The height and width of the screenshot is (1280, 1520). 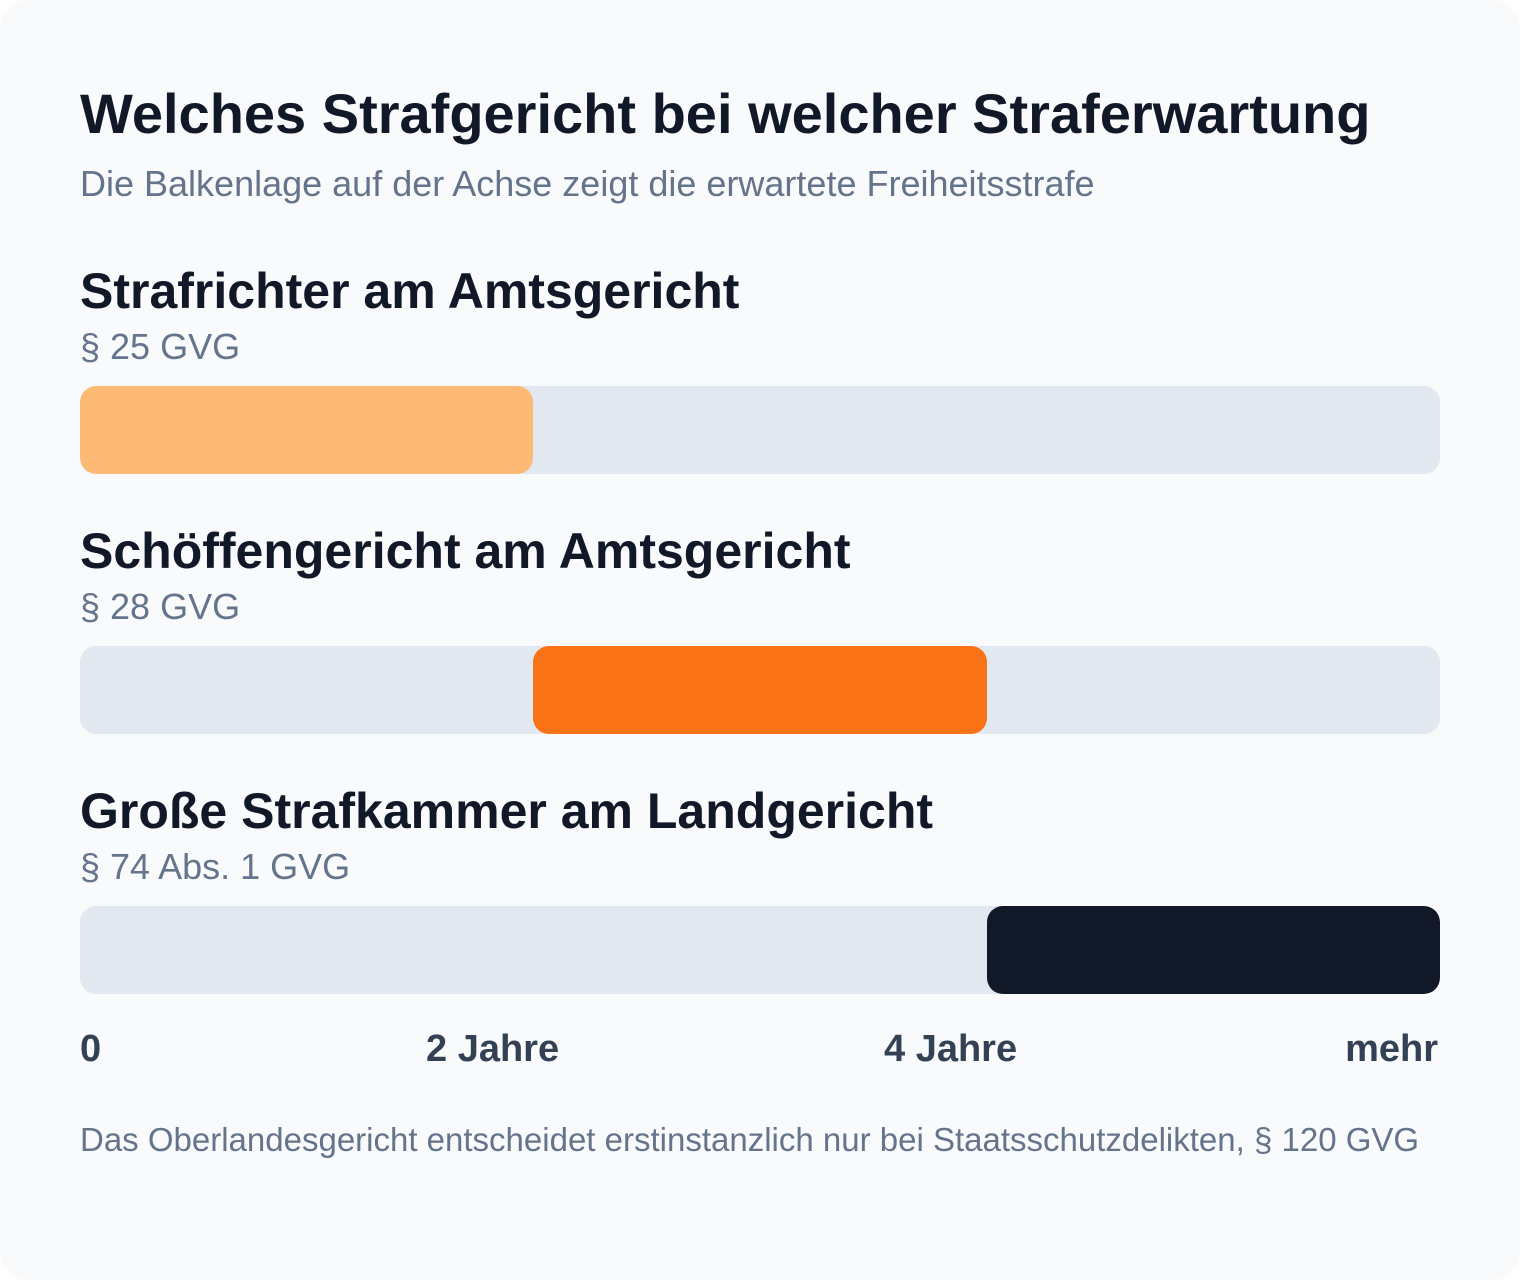 What do you see at coordinates (160, 346) in the screenshot?
I see `court-law-strafrichter: § 25 GVG` at bounding box center [160, 346].